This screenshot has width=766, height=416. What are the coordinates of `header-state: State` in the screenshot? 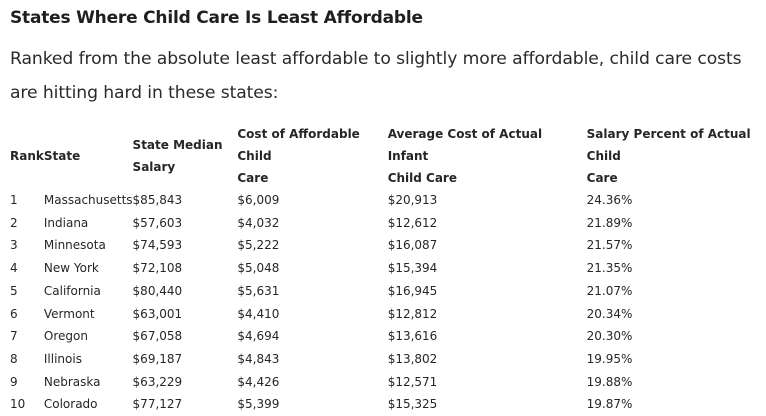 It's located at (62, 156).